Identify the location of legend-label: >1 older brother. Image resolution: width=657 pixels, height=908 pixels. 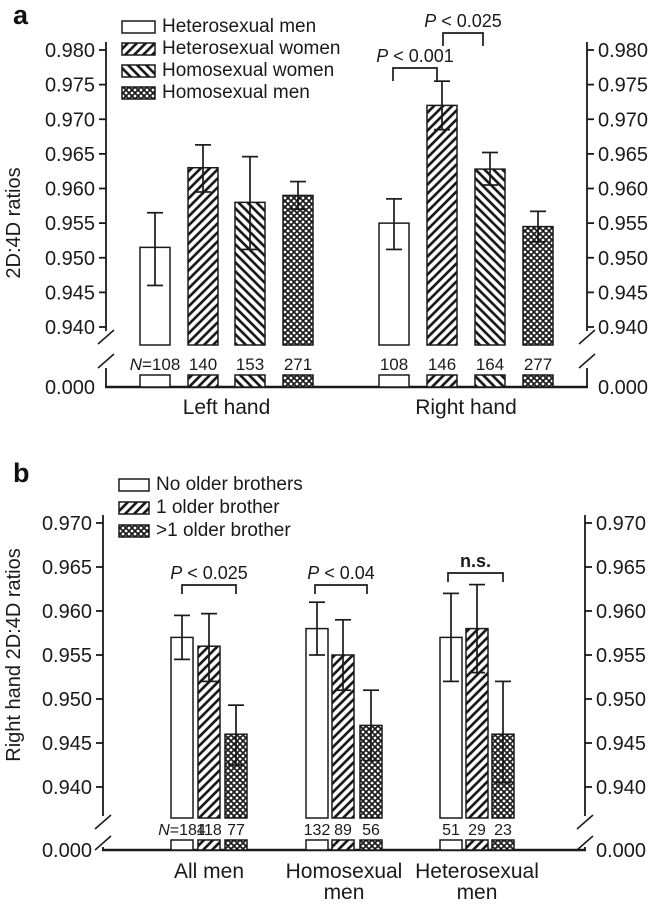
(223, 530).